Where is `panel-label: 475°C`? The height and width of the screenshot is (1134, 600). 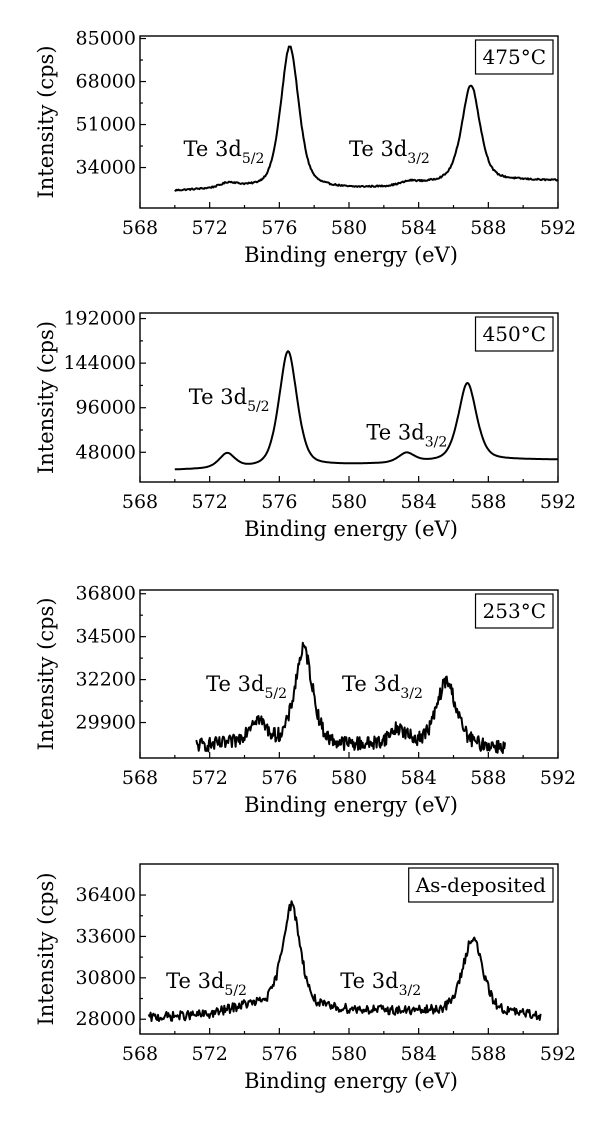
panel-label: 475°C is located at coordinates (514, 57).